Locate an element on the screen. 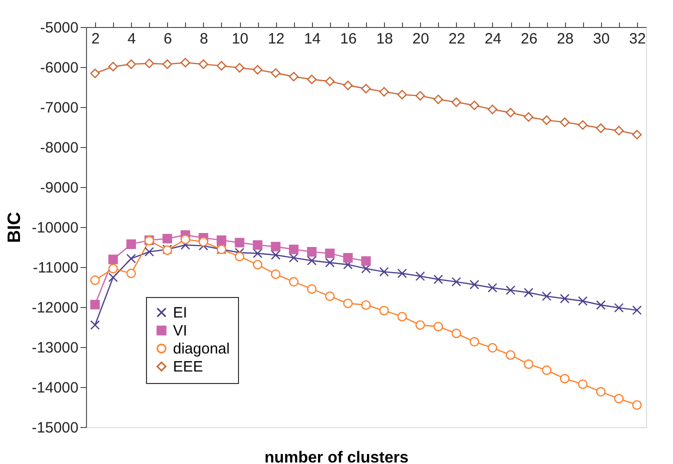  y-tick-label: -8000 is located at coordinates (59, 148).